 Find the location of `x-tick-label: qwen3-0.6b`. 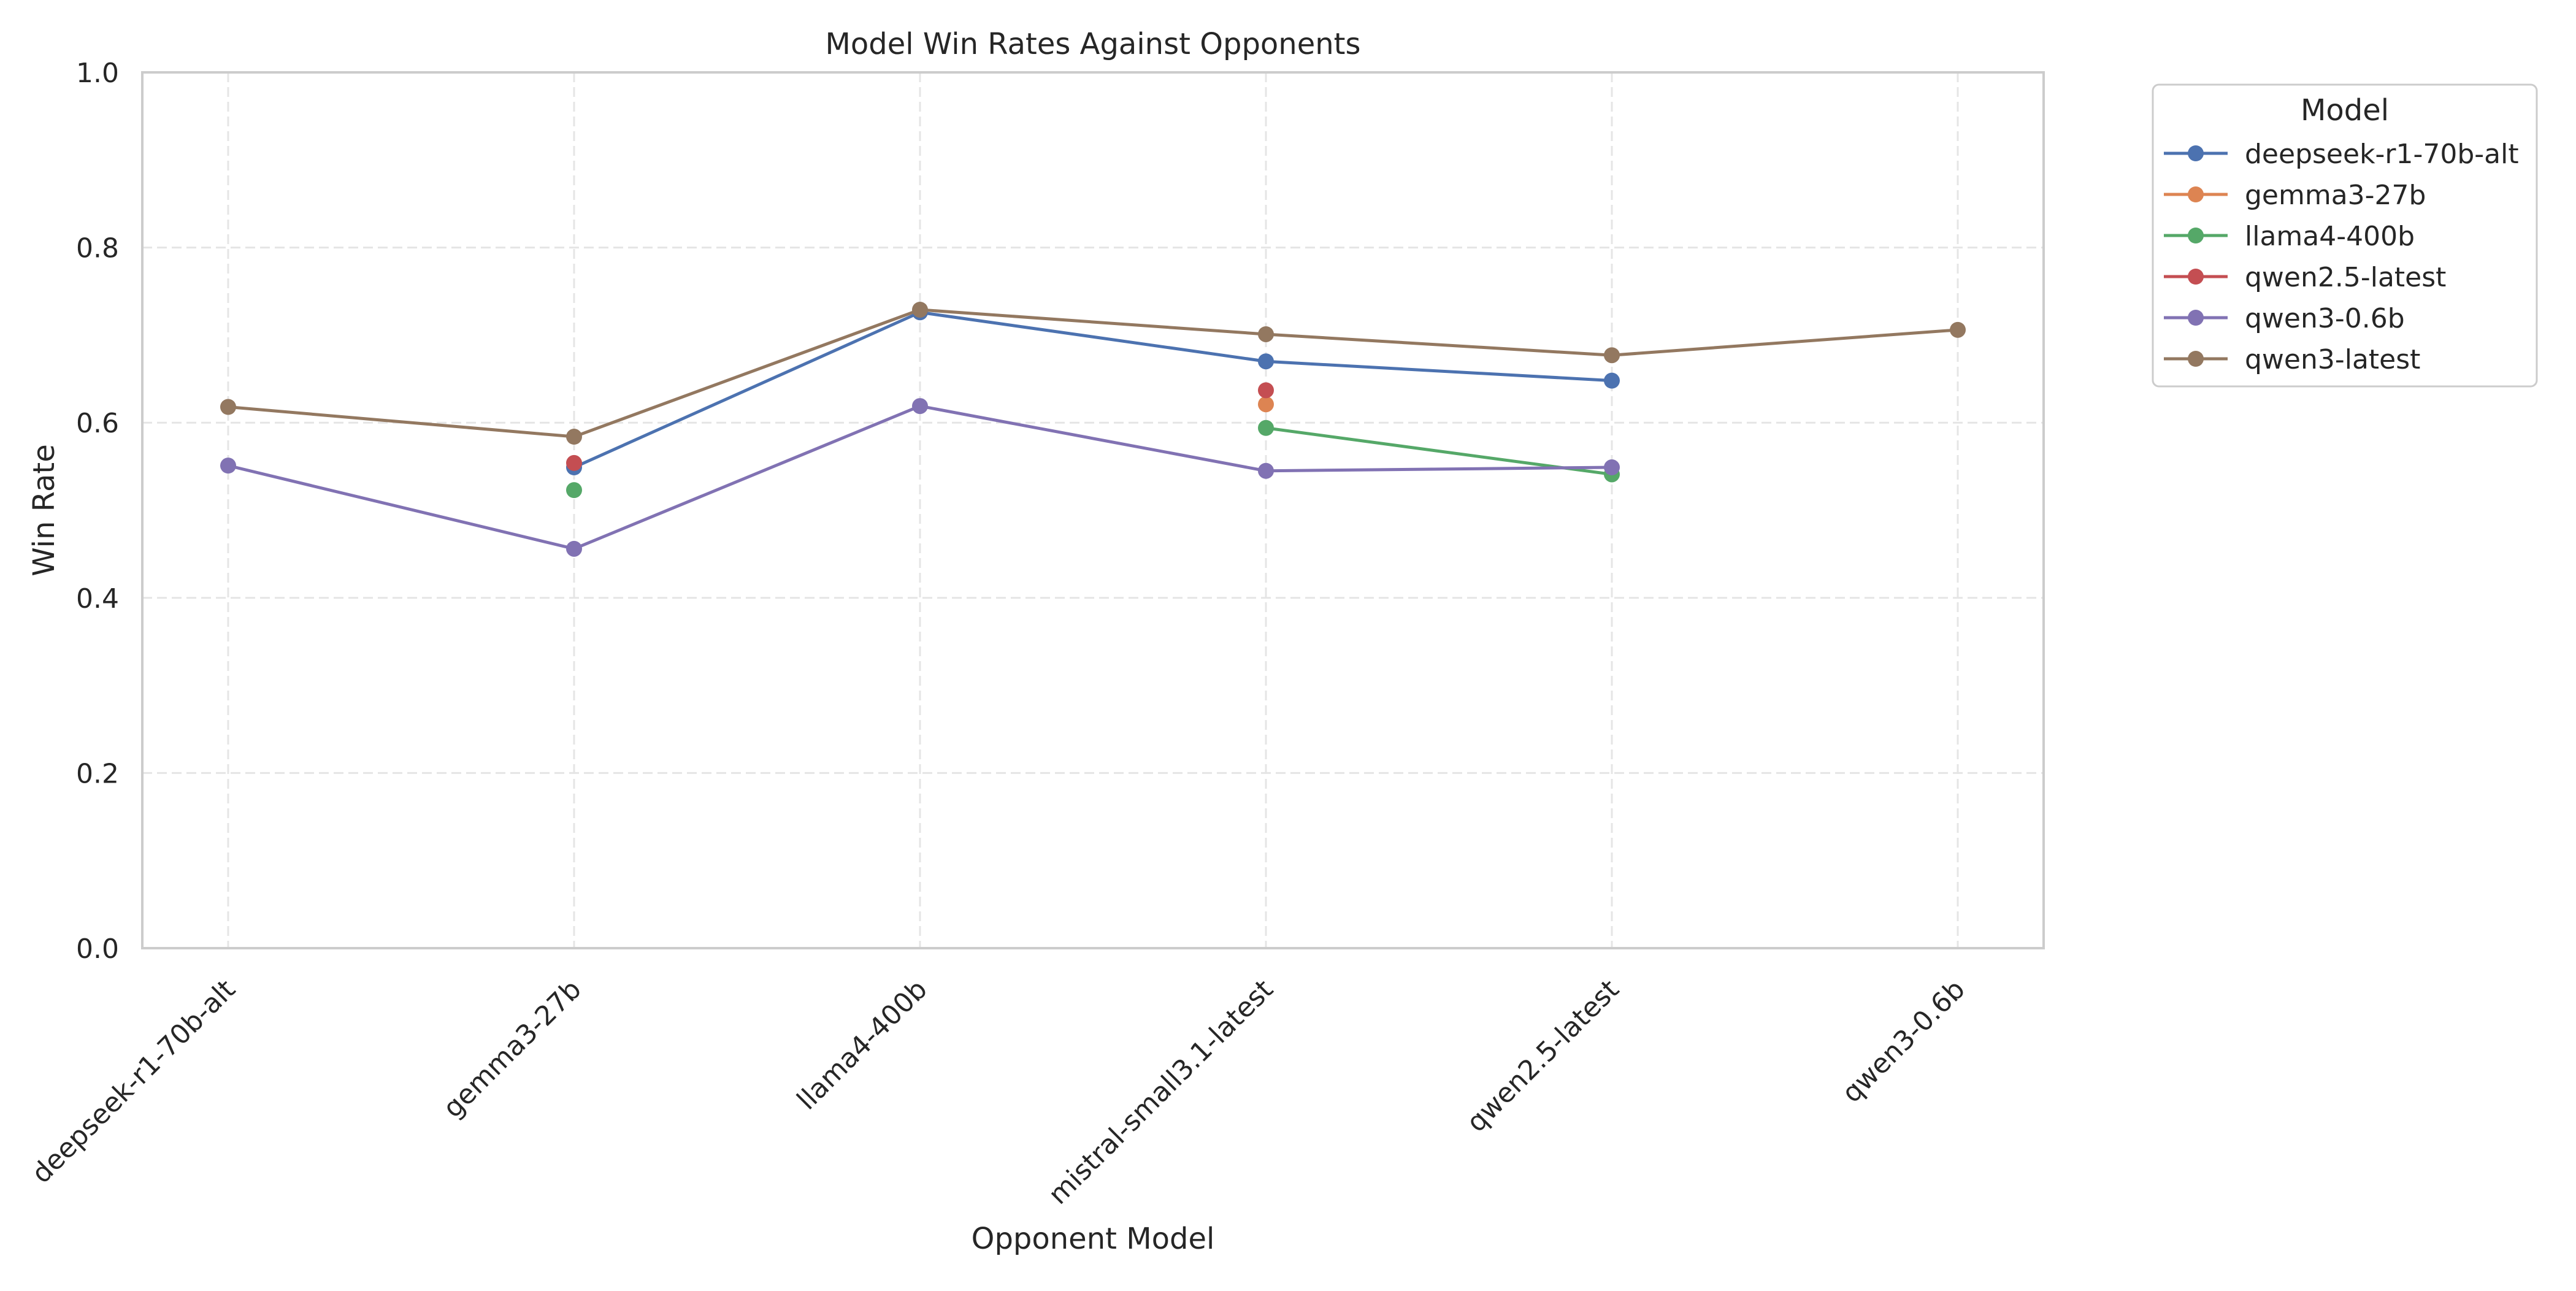

x-tick-label: qwen3-0.6b is located at coordinates (1903, 1041).